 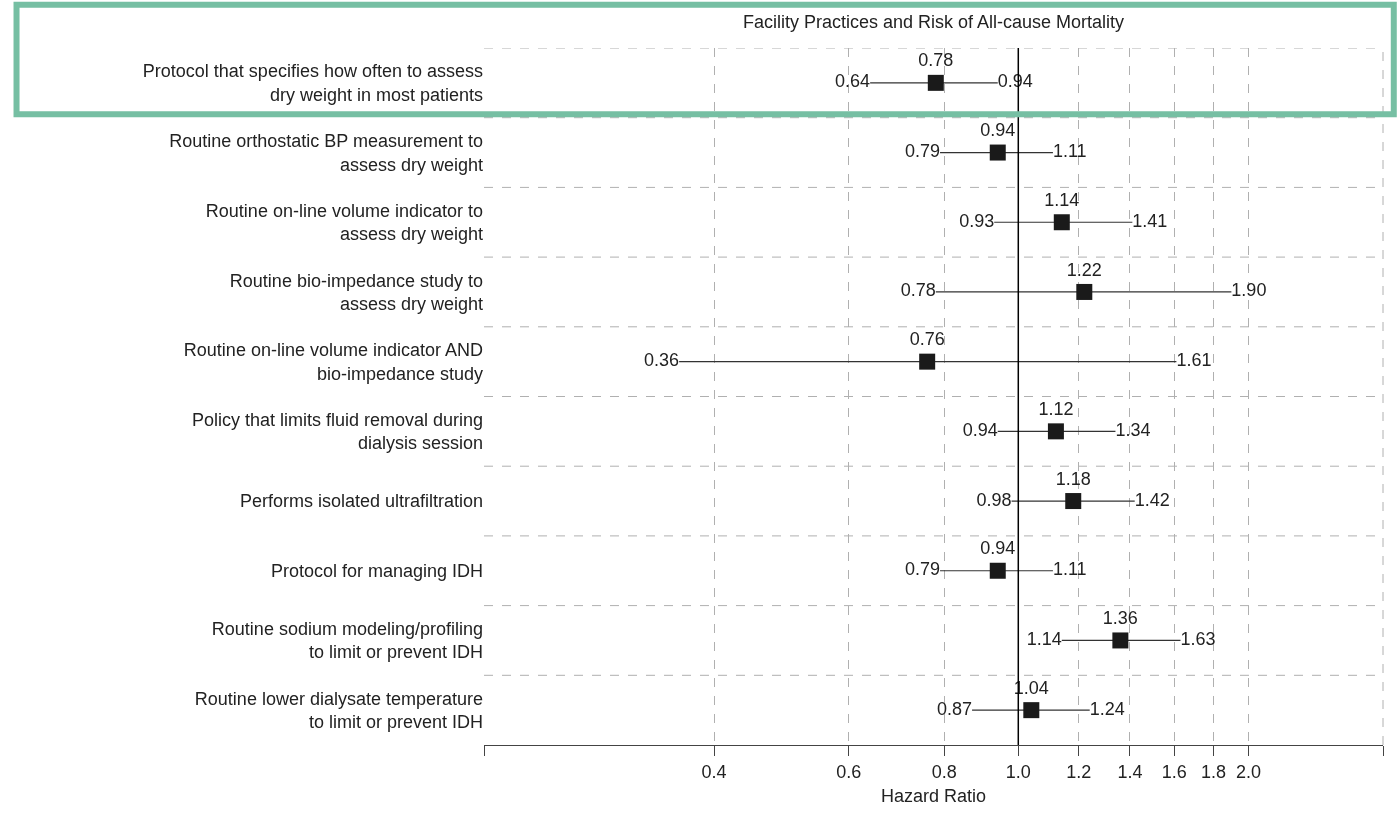 What do you see at coordinates (376, 571) in the screenshot?
I see `y-tick-label: Protocol for managing IDH` at bounding box center [376, 571].